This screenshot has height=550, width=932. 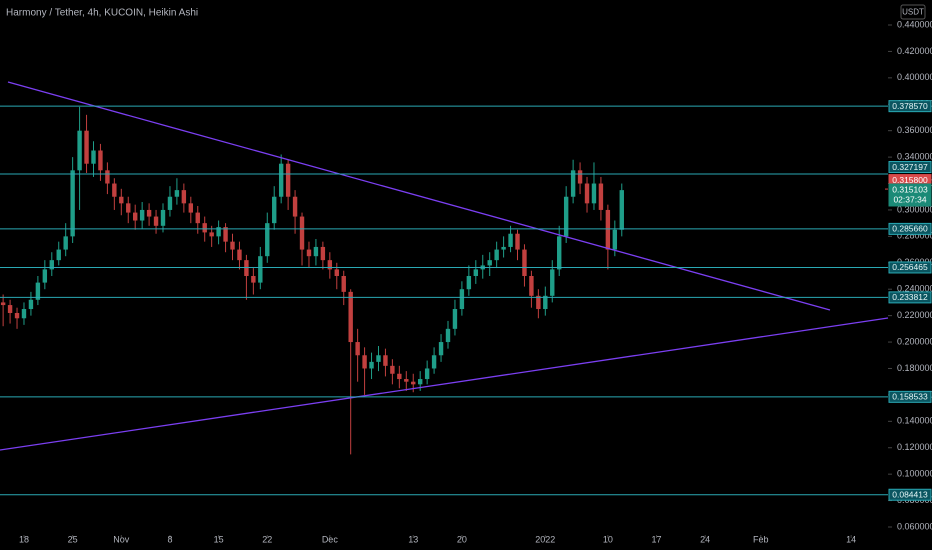 What do you see at coordinates (914, 24) in the screenshot?
I see `y-tick-label: 0.440000` at bounding box center [914, 24].